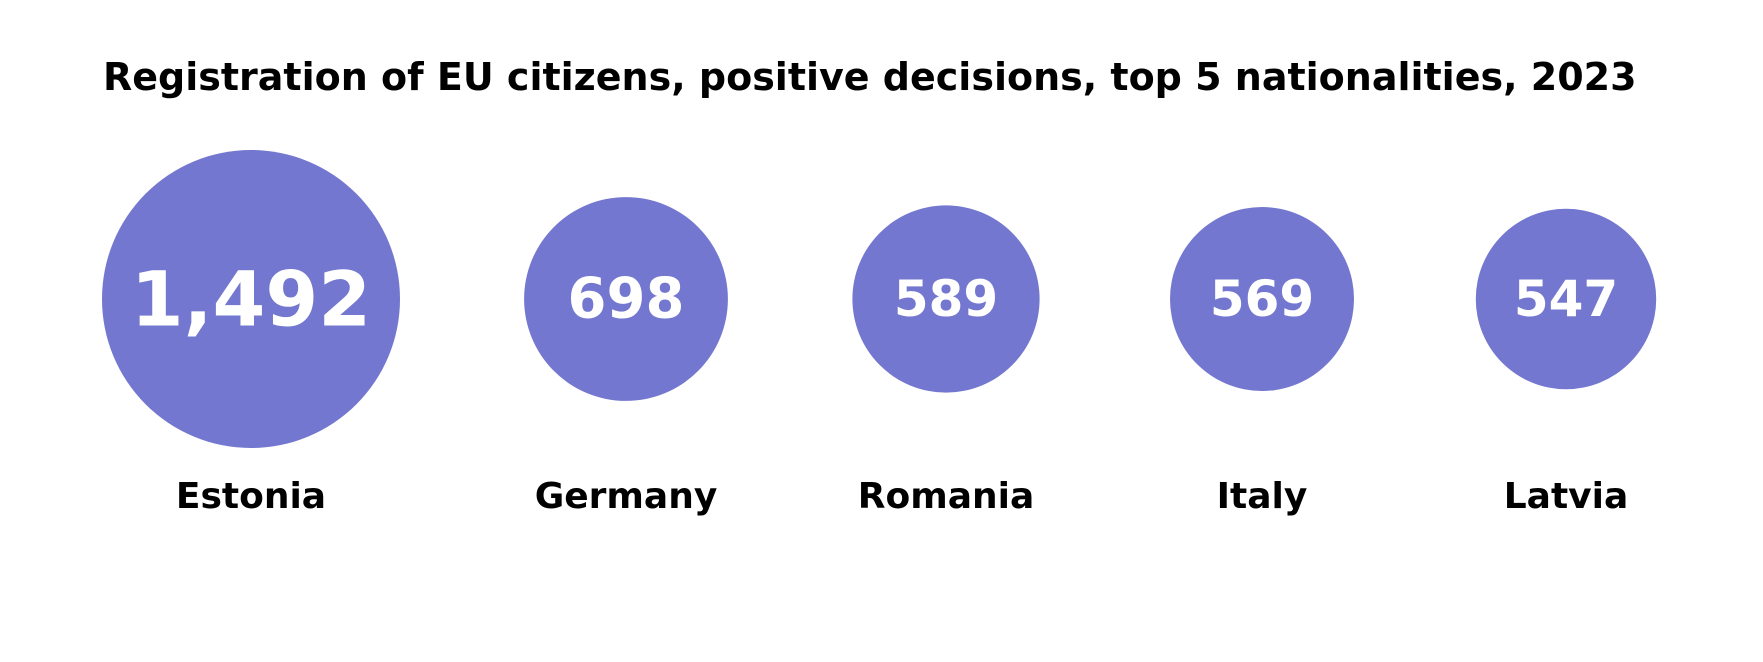 The width and height of the screenshot is (1763, 662). I want to click on category-label-italy: Italy, so click(1262, 496).